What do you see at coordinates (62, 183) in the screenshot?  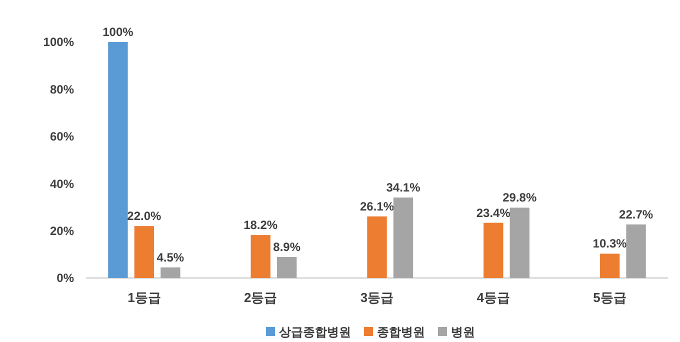 I see `y-tick-label: 40%` at bounding box center [62, 183].